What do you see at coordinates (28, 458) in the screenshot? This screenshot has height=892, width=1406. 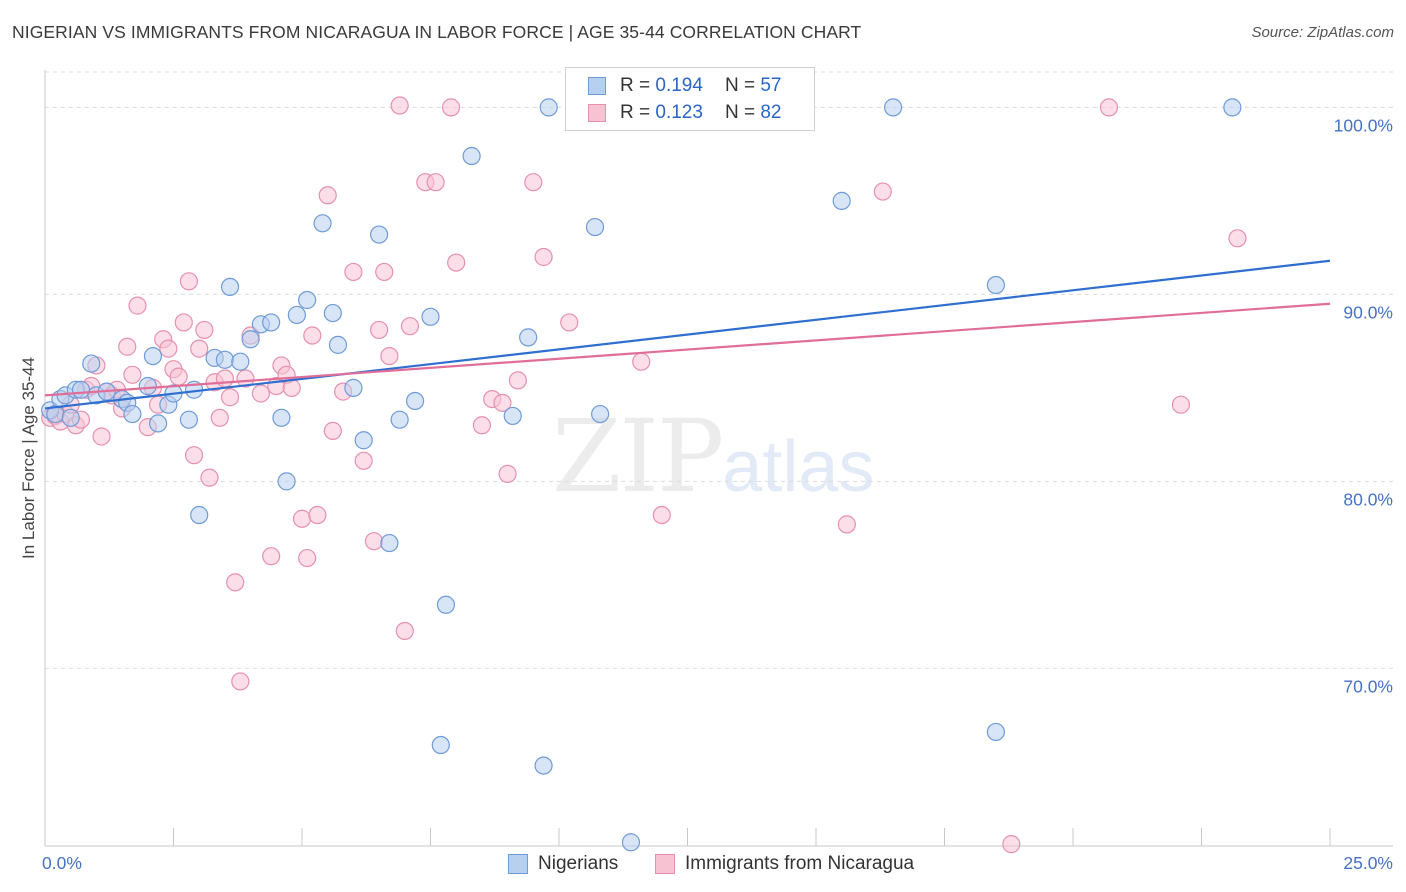 I see `y-axis-label: In Labor Force | Age 35-44` at bounding box center [28, 458].